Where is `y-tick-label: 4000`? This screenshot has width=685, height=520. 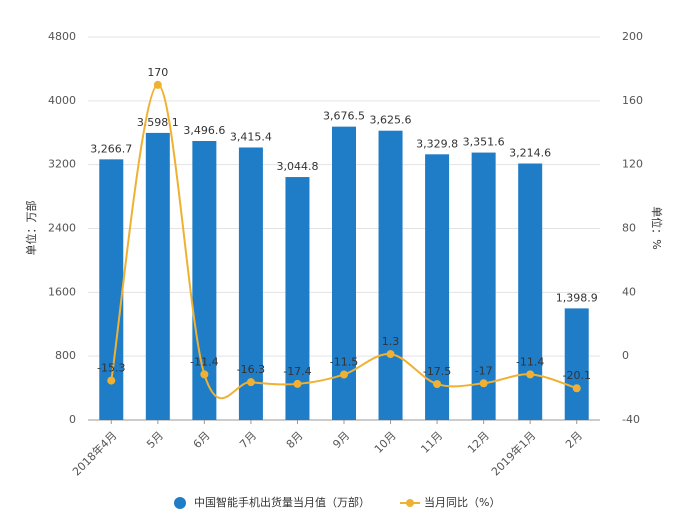
y-tick-label: 4000 is located at coordinates (62, 100).